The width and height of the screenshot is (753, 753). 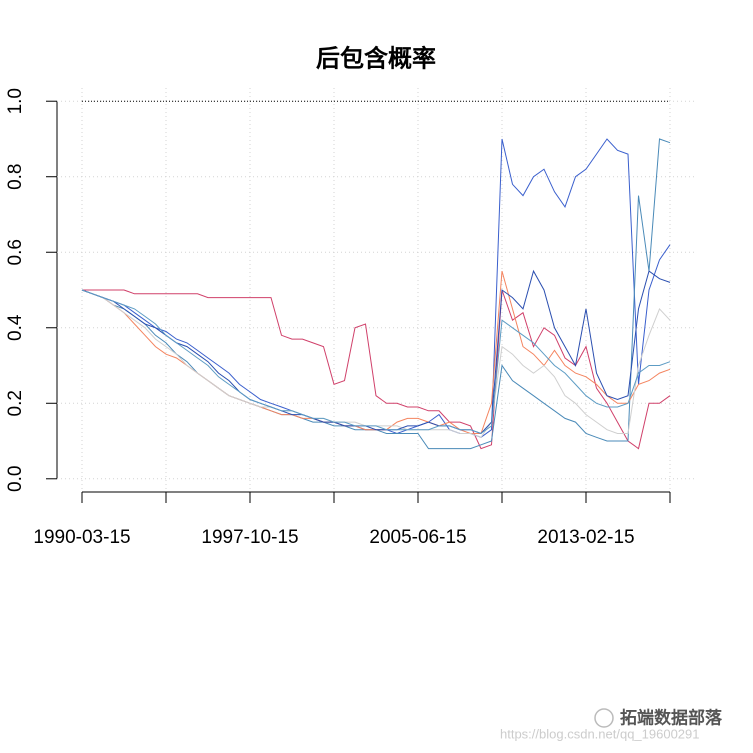 What do you see at coordinates (417, 537) in the screenshot?
I see `x-tick-label: 2005-06-15` at bounding box center [417, 537].